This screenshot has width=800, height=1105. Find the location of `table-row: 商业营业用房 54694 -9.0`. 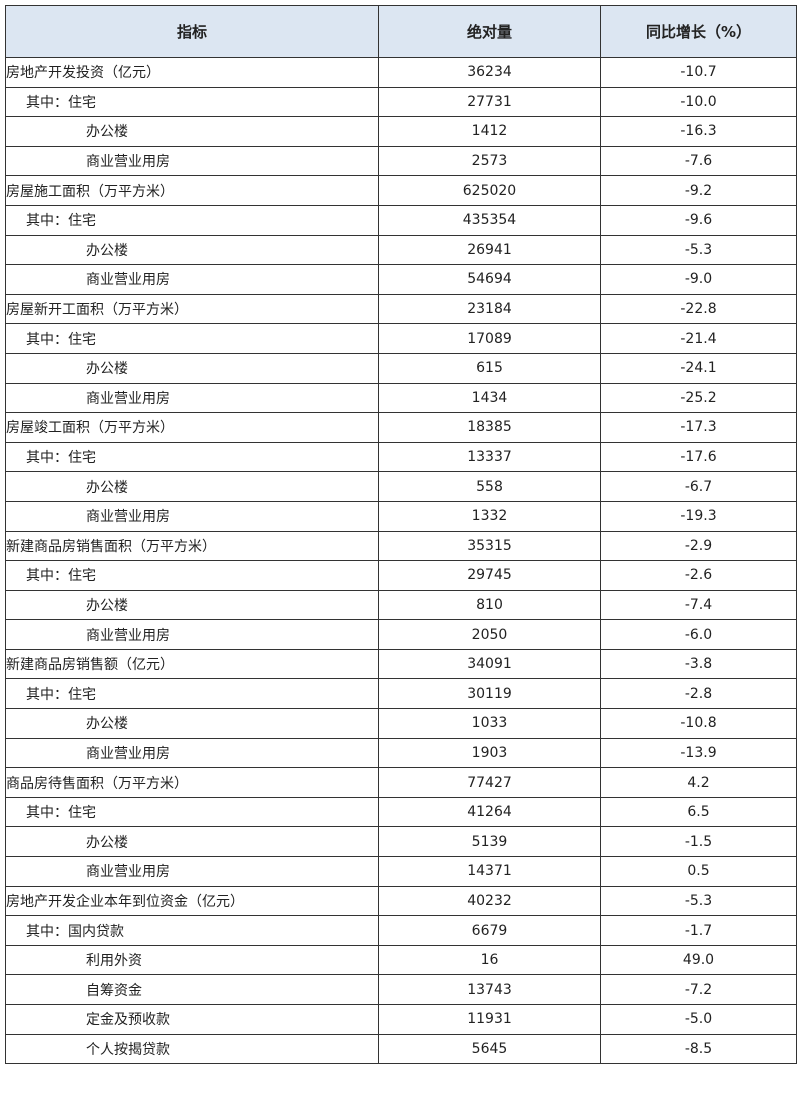

table-row: 商业营业用房 54694 -9.0 is located at coordinates (401, 279).